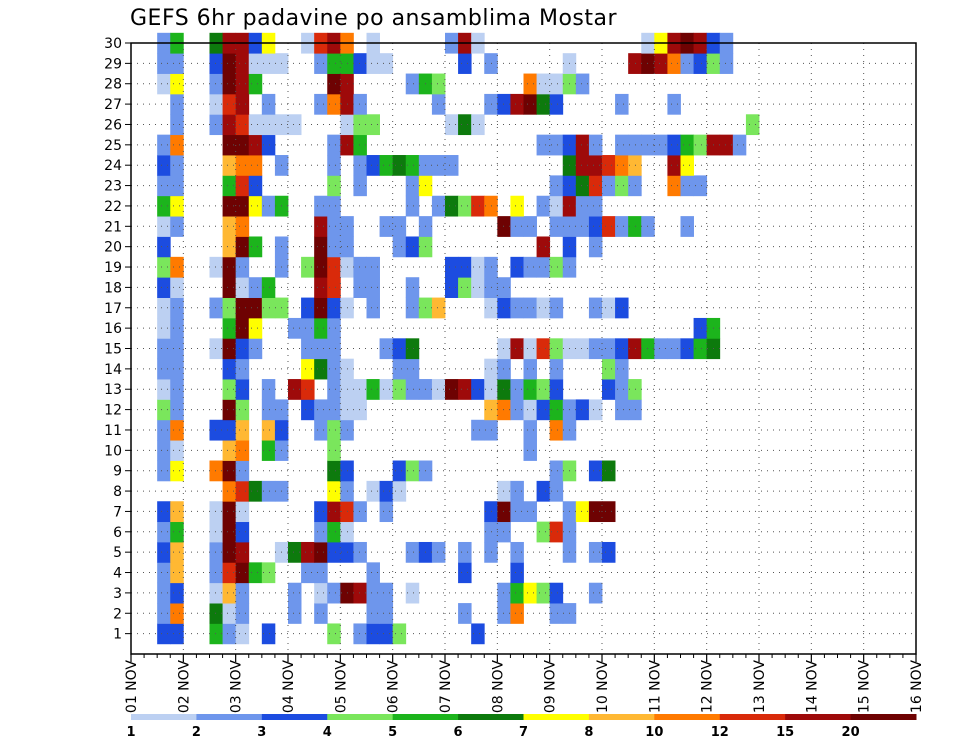  Describe the element at coordinates (851, 732) in the screenshot. I see `colorbar-label: 20` at that location.